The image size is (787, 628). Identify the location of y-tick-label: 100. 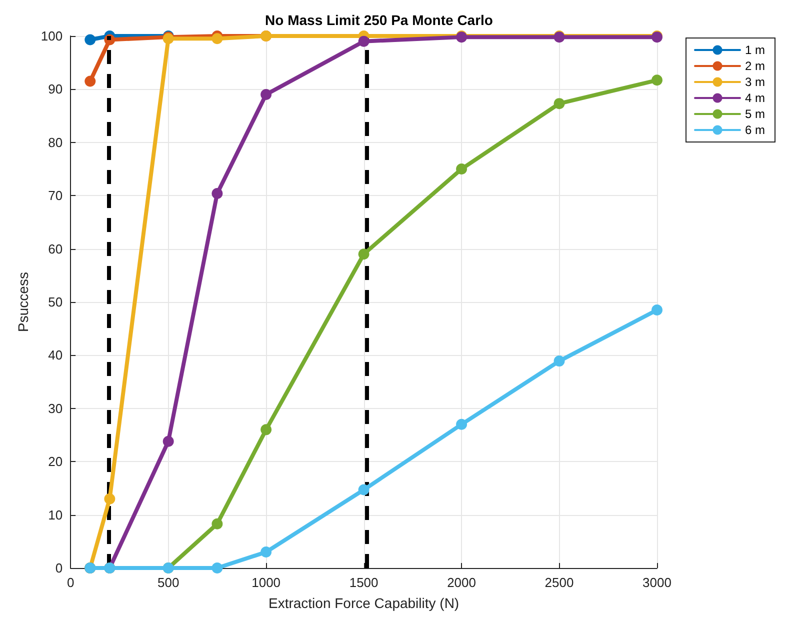
(51, 36).